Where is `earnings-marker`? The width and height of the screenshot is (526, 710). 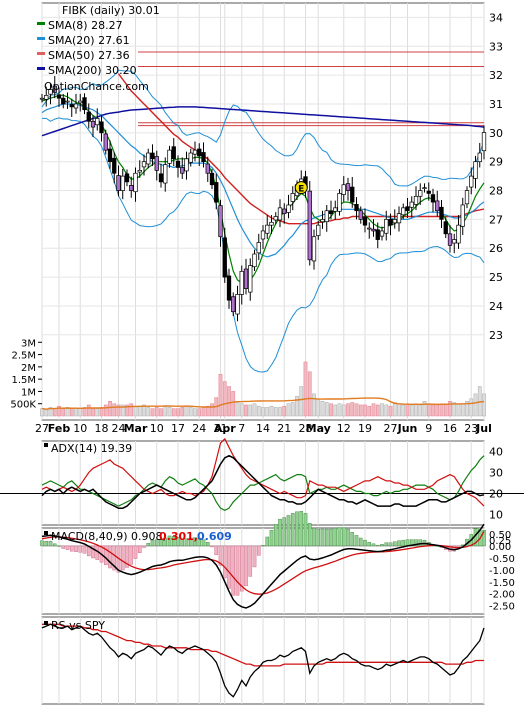 earnings-marker is located at coordinates (301, 188).